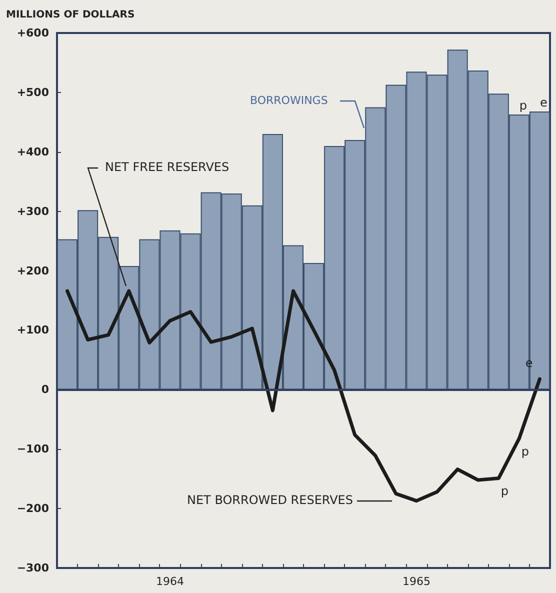 The image size is (556, 593). Describe the element at coordinates (33, 330) in the screenshot. I see `y-tick-label: +100` at that location.